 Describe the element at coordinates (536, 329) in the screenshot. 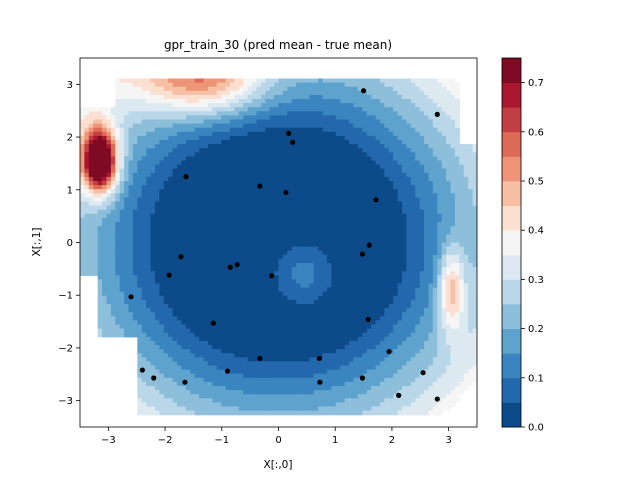

I see `colorbar-tick-label: 0.2` at that location.